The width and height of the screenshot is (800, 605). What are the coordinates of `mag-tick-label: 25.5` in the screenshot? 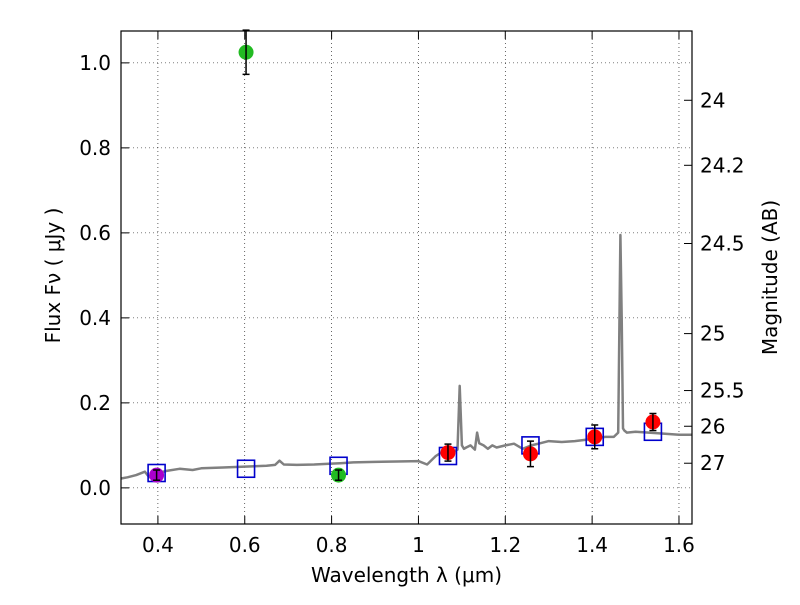 It's located at (722, 391).